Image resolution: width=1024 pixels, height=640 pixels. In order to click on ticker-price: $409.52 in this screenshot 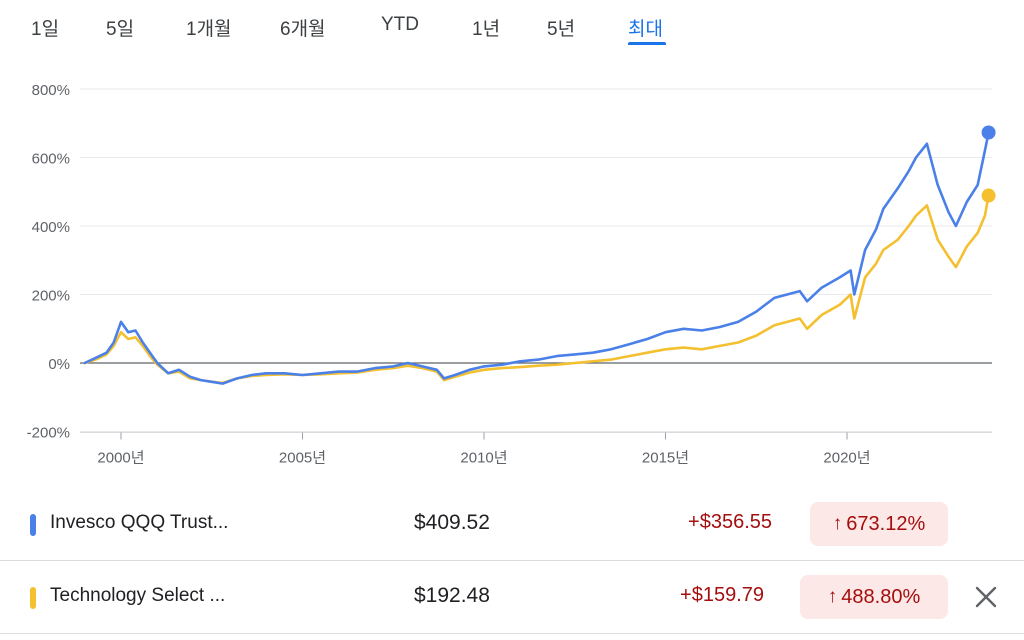, I will do `click(452, 522)`.